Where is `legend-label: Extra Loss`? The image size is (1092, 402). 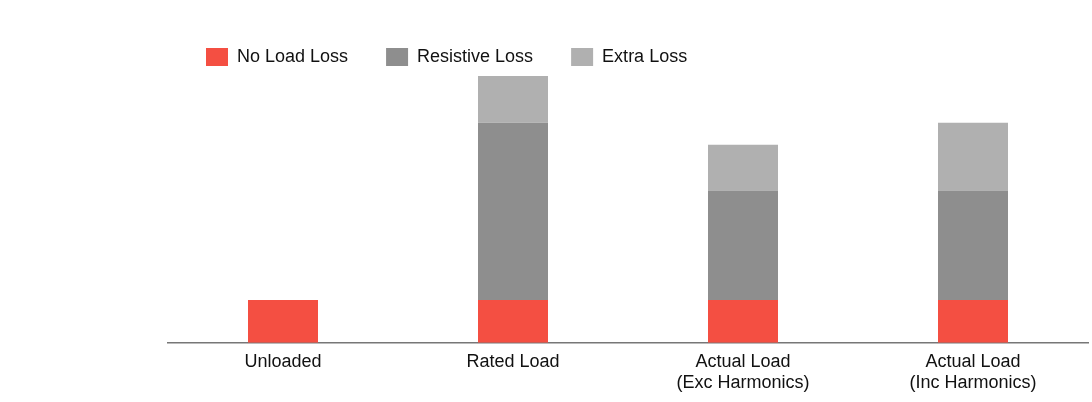 legend-label: Extra Loss is located at coordinates (645, 55).